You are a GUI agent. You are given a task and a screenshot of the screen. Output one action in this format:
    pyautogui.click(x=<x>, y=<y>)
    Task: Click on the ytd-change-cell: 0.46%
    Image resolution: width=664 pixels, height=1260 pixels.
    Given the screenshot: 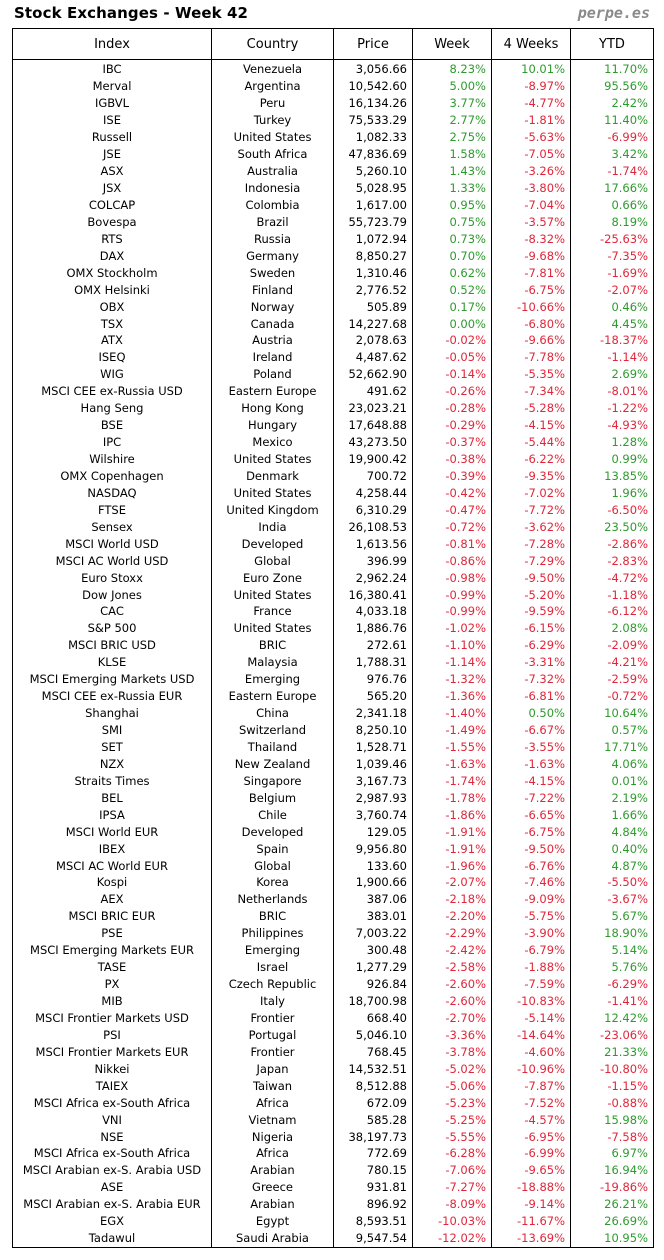 What is the action you would take?
    pyautogui.click(x=612, y=307)
    